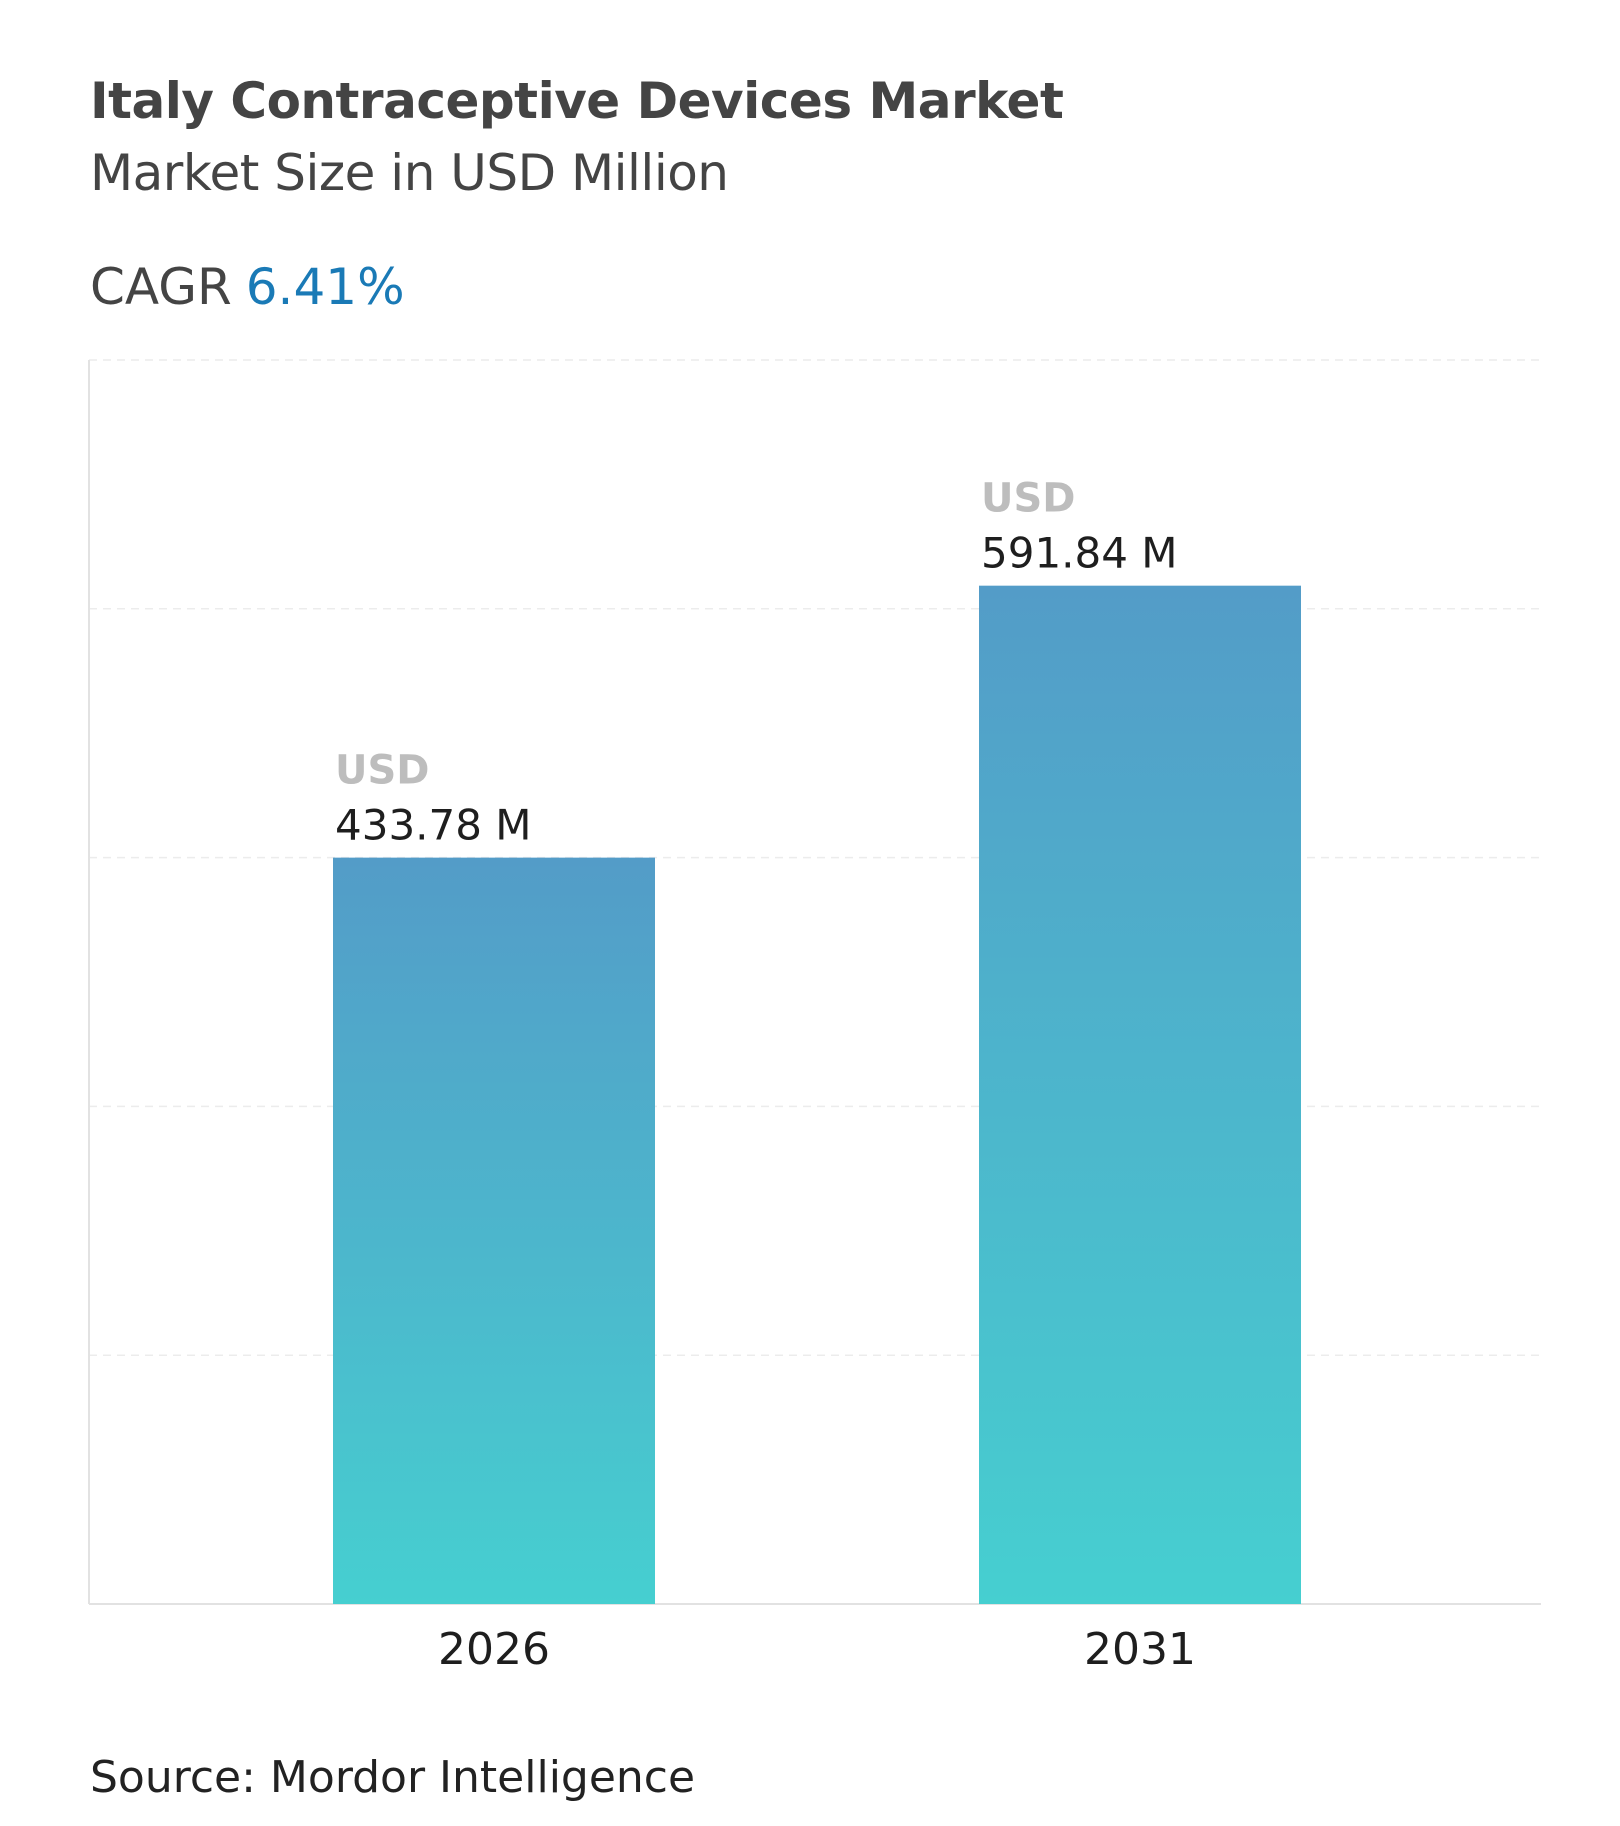 The height and width of the screenshot is (1826, 1620). I want to click on cagr-label: CAGR, so click(161, 287).